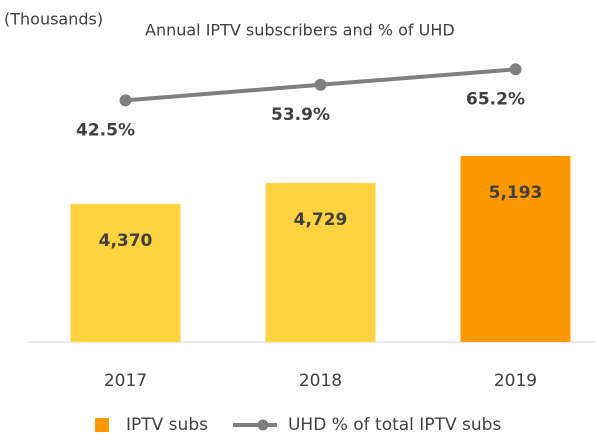 The height and width of the screenshot is (442, 596). I want to click on chart-title: Annual IPTV subscribers and % of UHD, so click(300, 30).